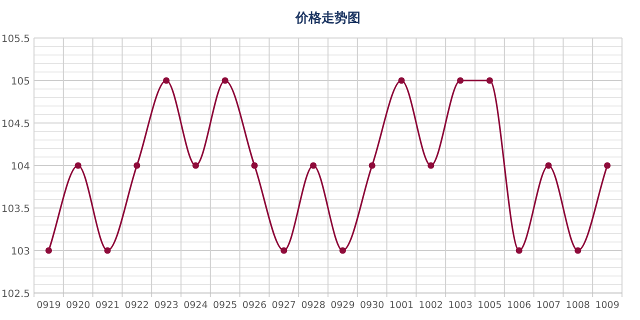 This screenshot has height=320, width=640. What do you see at coordinates (15, 39) in the screenshot?
I see `y-tick-label: 105.5` at bounding box center [15, 39].